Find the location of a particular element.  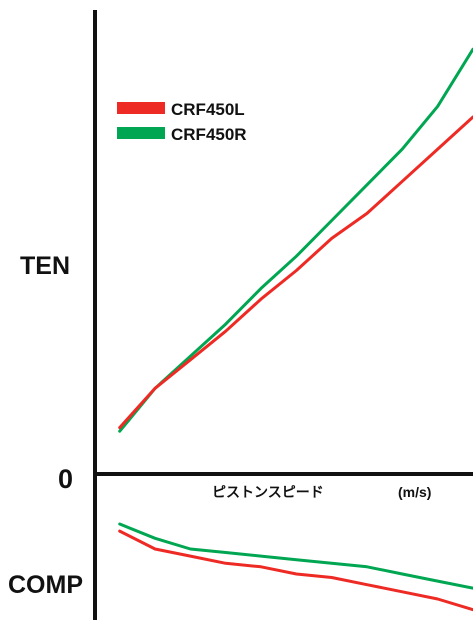

legend-swatch-crf450l is located at coordinates (141, 108).